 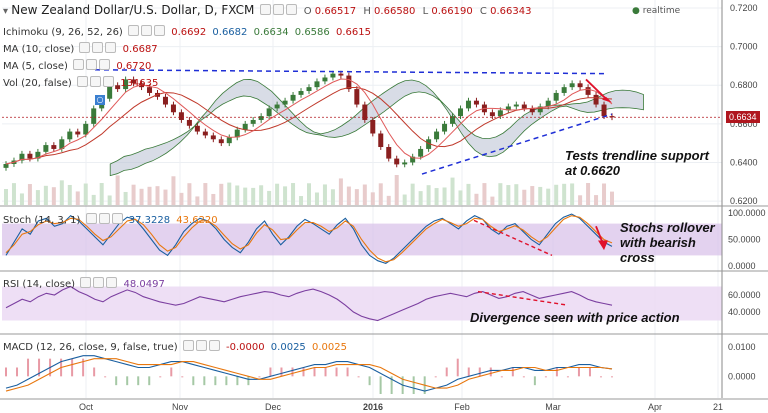 What do you see at coordinates (147, 30) in the screenshot?
I see `ichimoku-visibility-icon` at bounding box center [147, 30].